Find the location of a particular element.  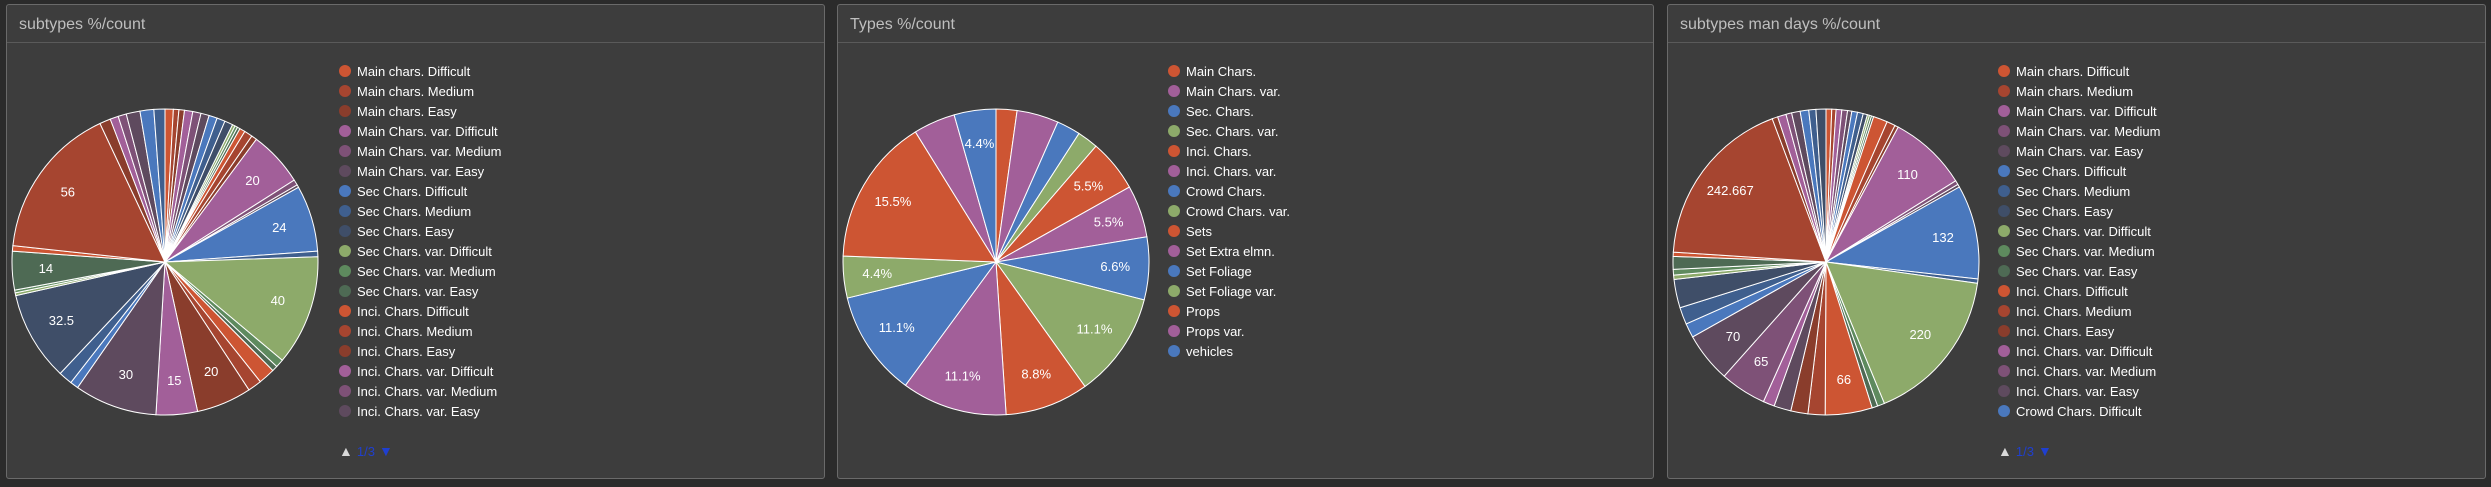

legend-item: Set Foliage var. is located at coordinates (1229, 291).